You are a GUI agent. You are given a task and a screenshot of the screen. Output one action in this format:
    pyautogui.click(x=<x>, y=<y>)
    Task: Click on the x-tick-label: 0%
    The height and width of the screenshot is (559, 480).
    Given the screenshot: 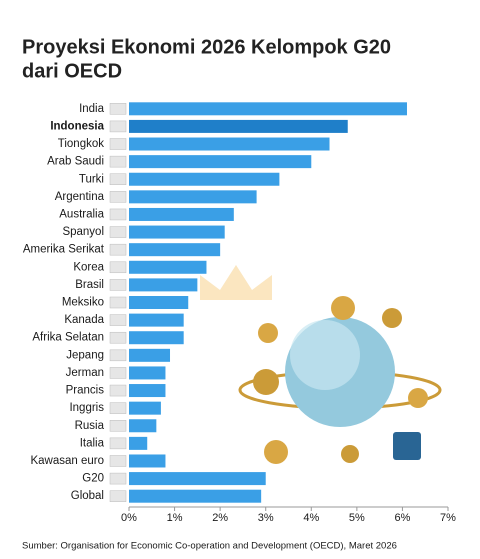 What is the action you would take?
    pyautogui.click(x=129, y=518)
    